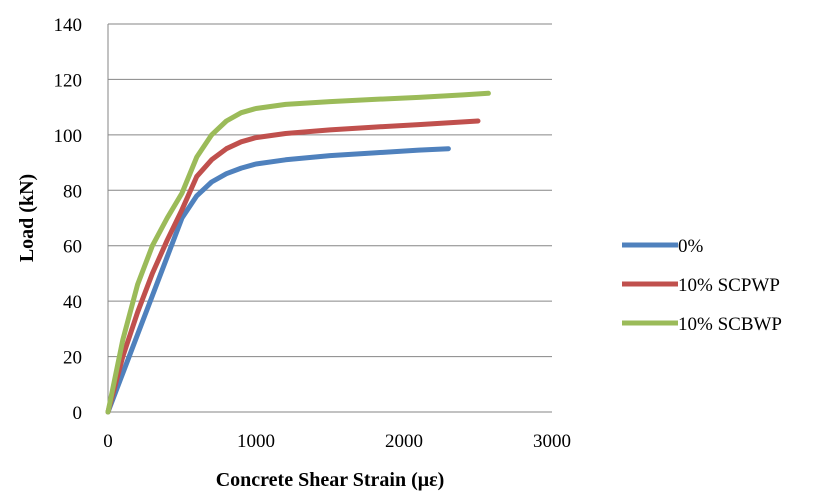 This screenshot has width=827, height=495. What do you see at coordinates (730, 324) in the screenshot?
I see `legend-label: 10% SCBWP` at bounding box center [730, 324].